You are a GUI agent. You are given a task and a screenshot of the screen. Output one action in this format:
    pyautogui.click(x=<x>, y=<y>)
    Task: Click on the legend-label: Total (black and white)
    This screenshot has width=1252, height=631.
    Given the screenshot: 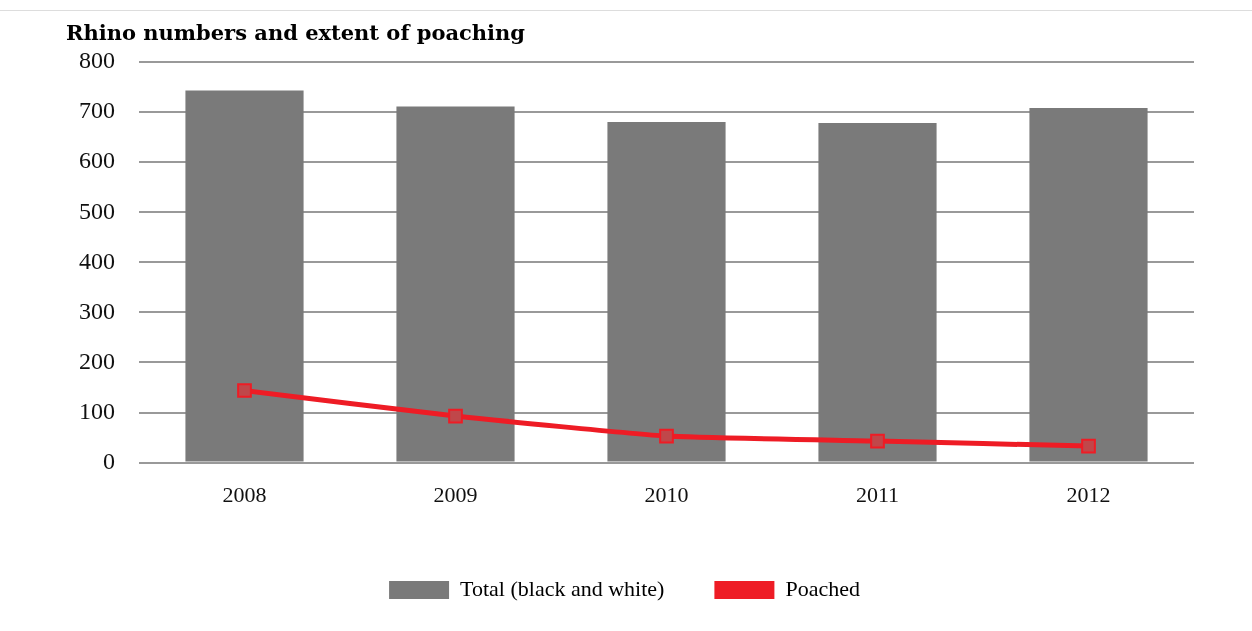 What is the action you would take?
    pyautogui.click(x=562, y=588)
    